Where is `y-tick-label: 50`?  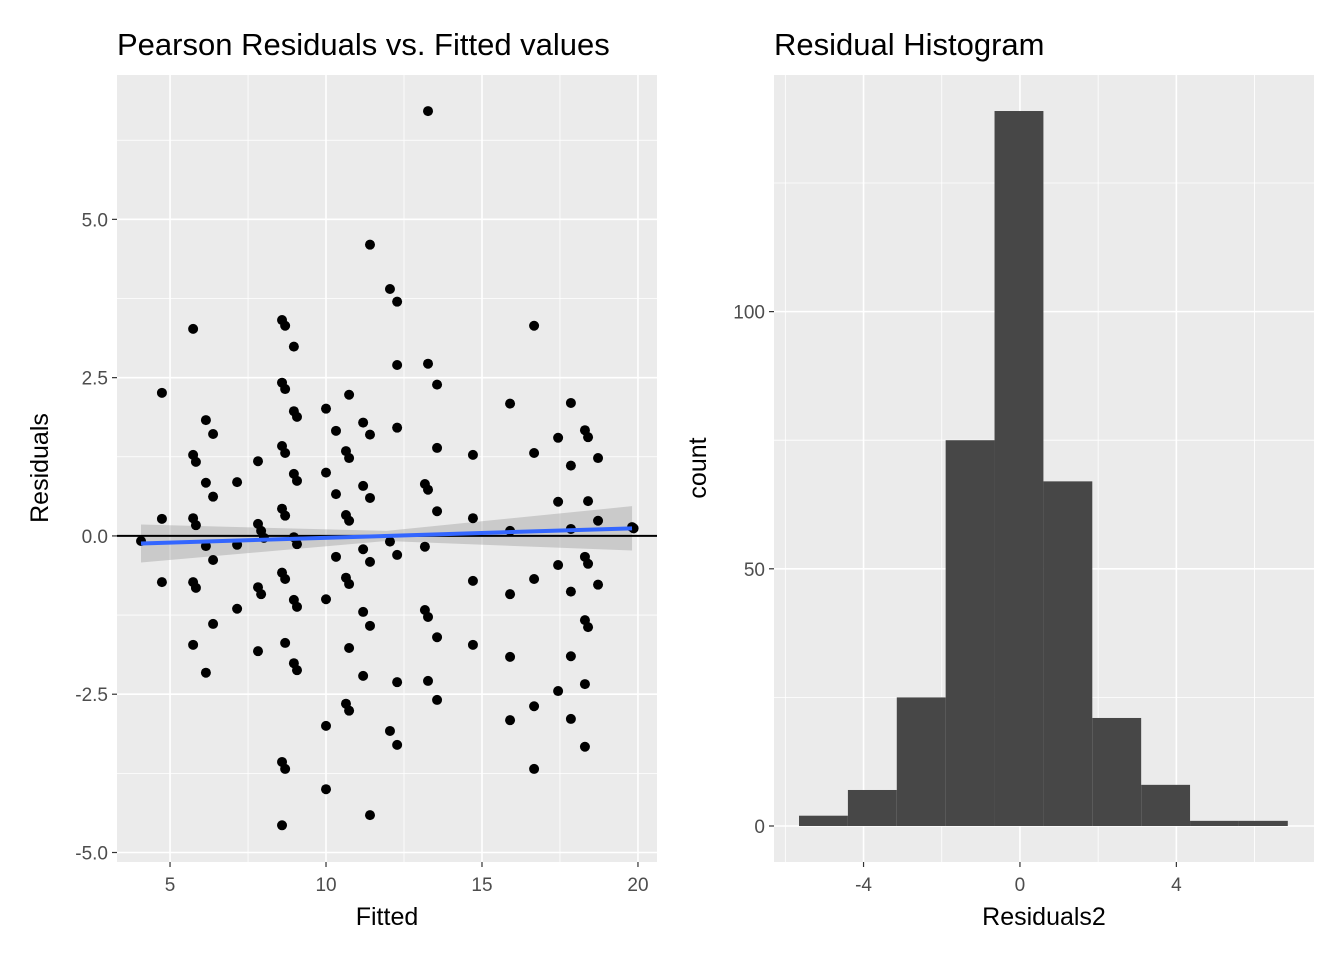
y-tick-label: 50 is located at coordinates (754, 570).